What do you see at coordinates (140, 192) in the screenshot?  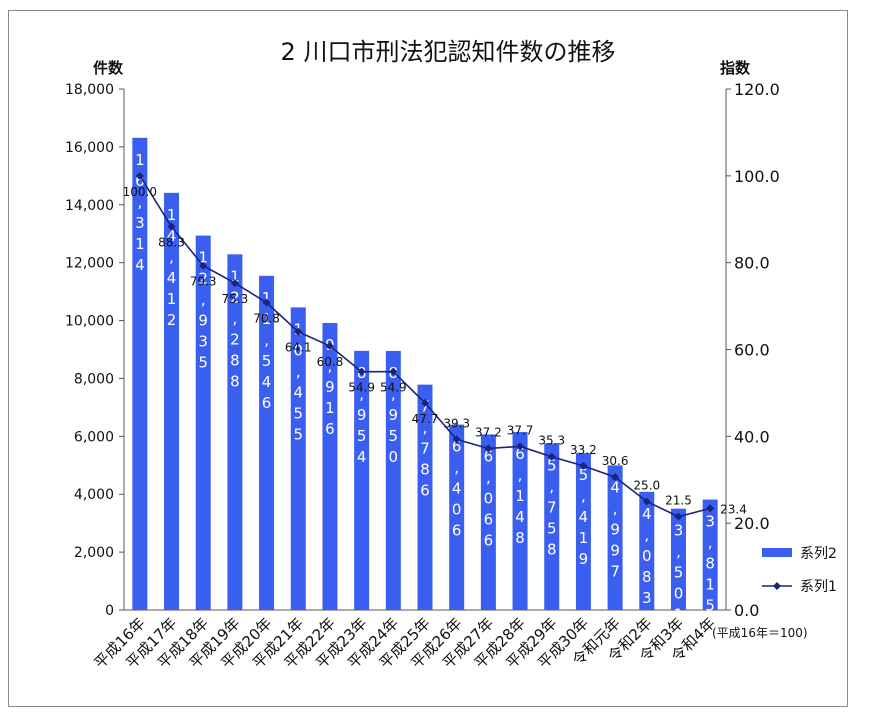 I see `index-label: 100.0` at bounding box center [140, 192].